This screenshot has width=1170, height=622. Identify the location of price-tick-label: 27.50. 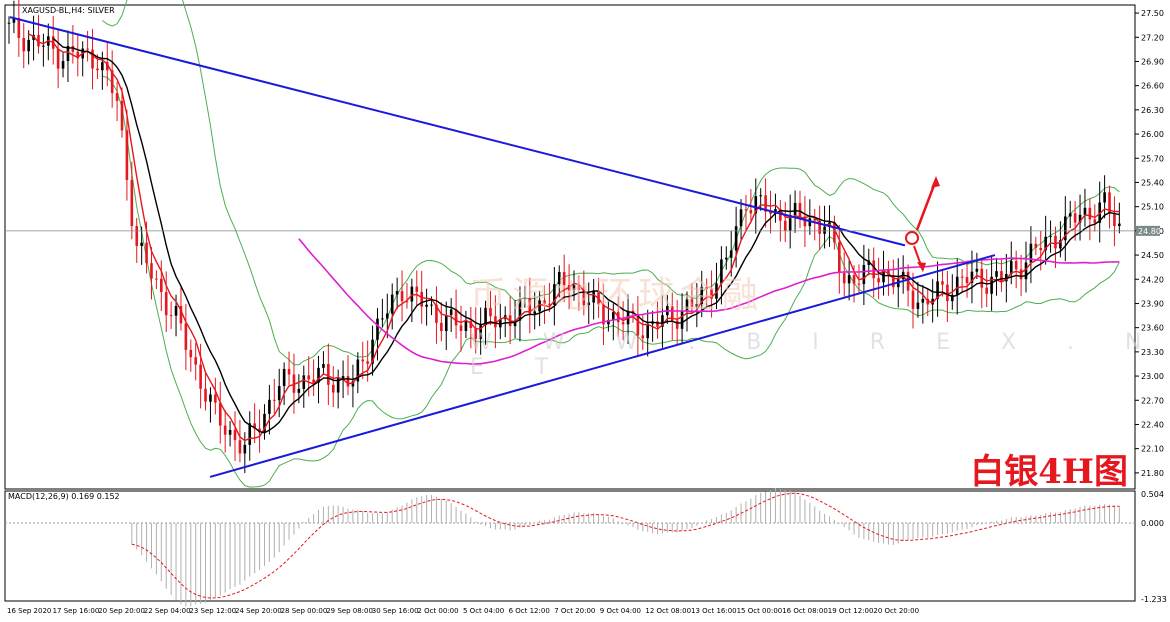
(1152, 13).